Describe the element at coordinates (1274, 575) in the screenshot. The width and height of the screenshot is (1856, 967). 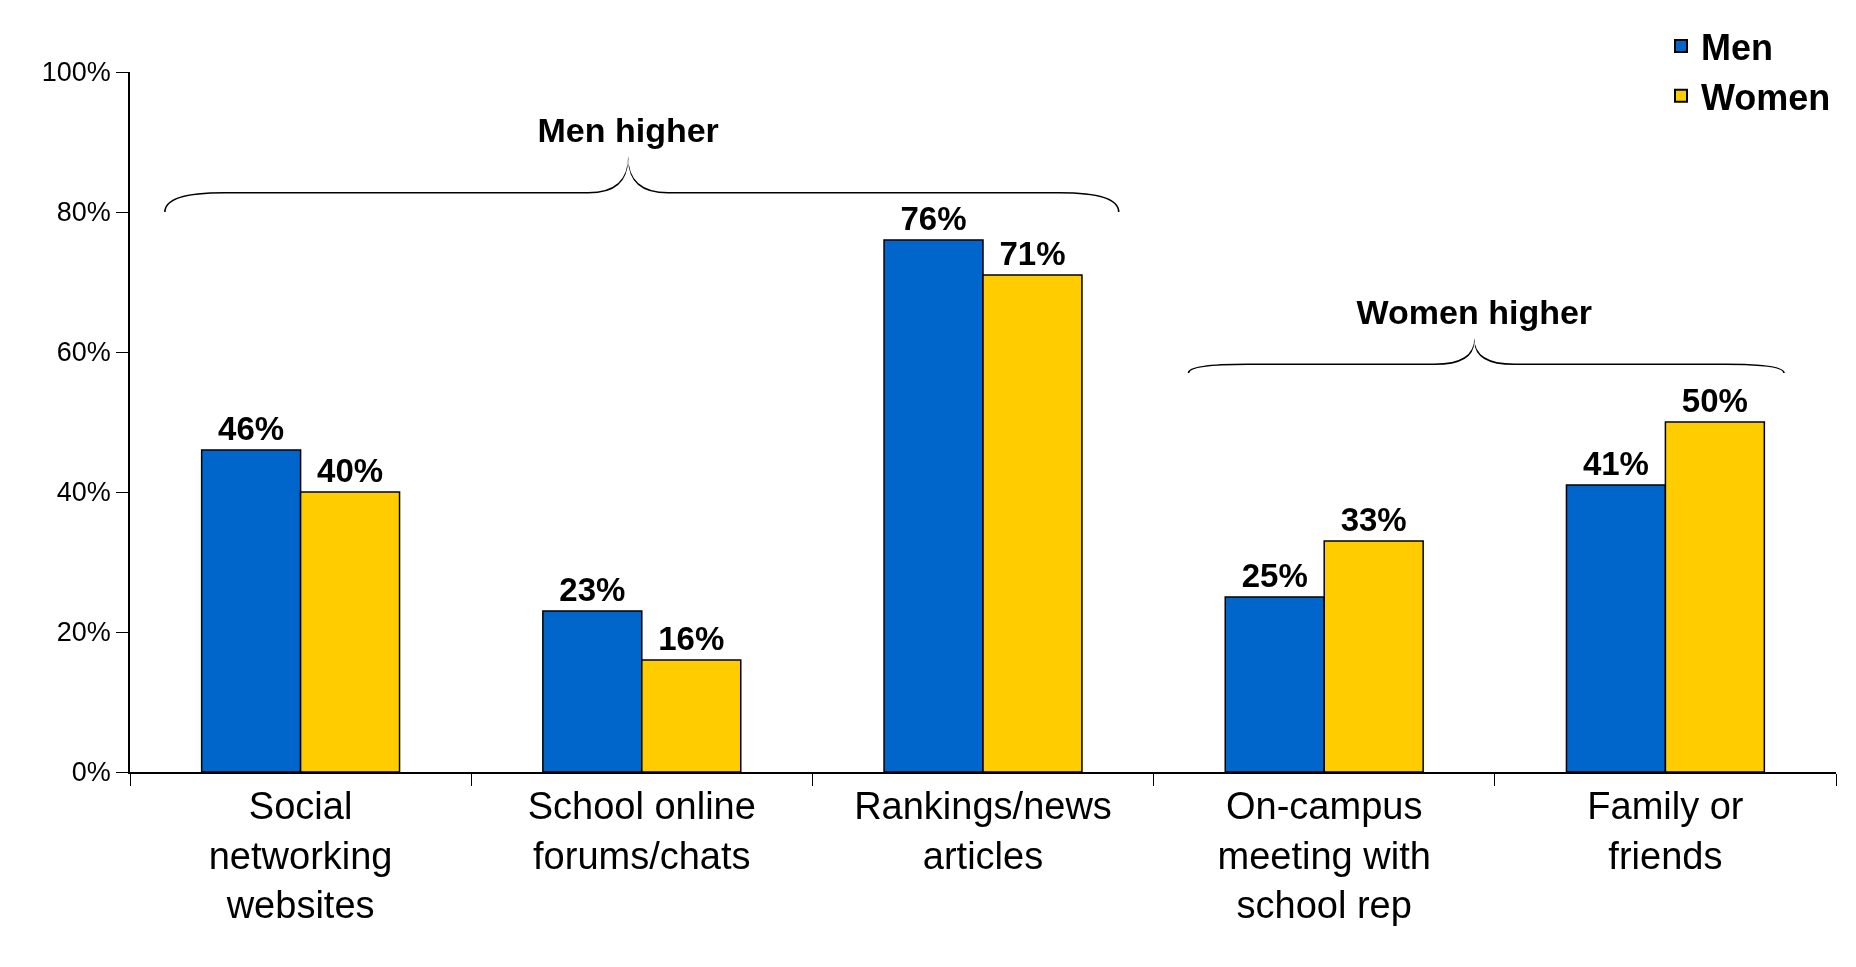
I see `data-label: 25%` at that location.